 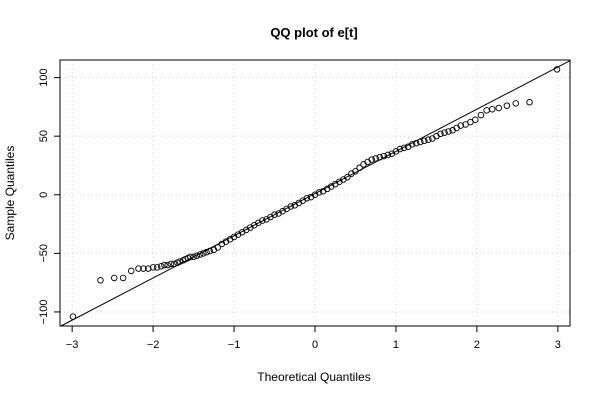 What do you see at coordinates (313, 338) in the screenshot?
I see `x-axis: −3 −2 −1 0 1 2 3` at bounding box center [313, 338].